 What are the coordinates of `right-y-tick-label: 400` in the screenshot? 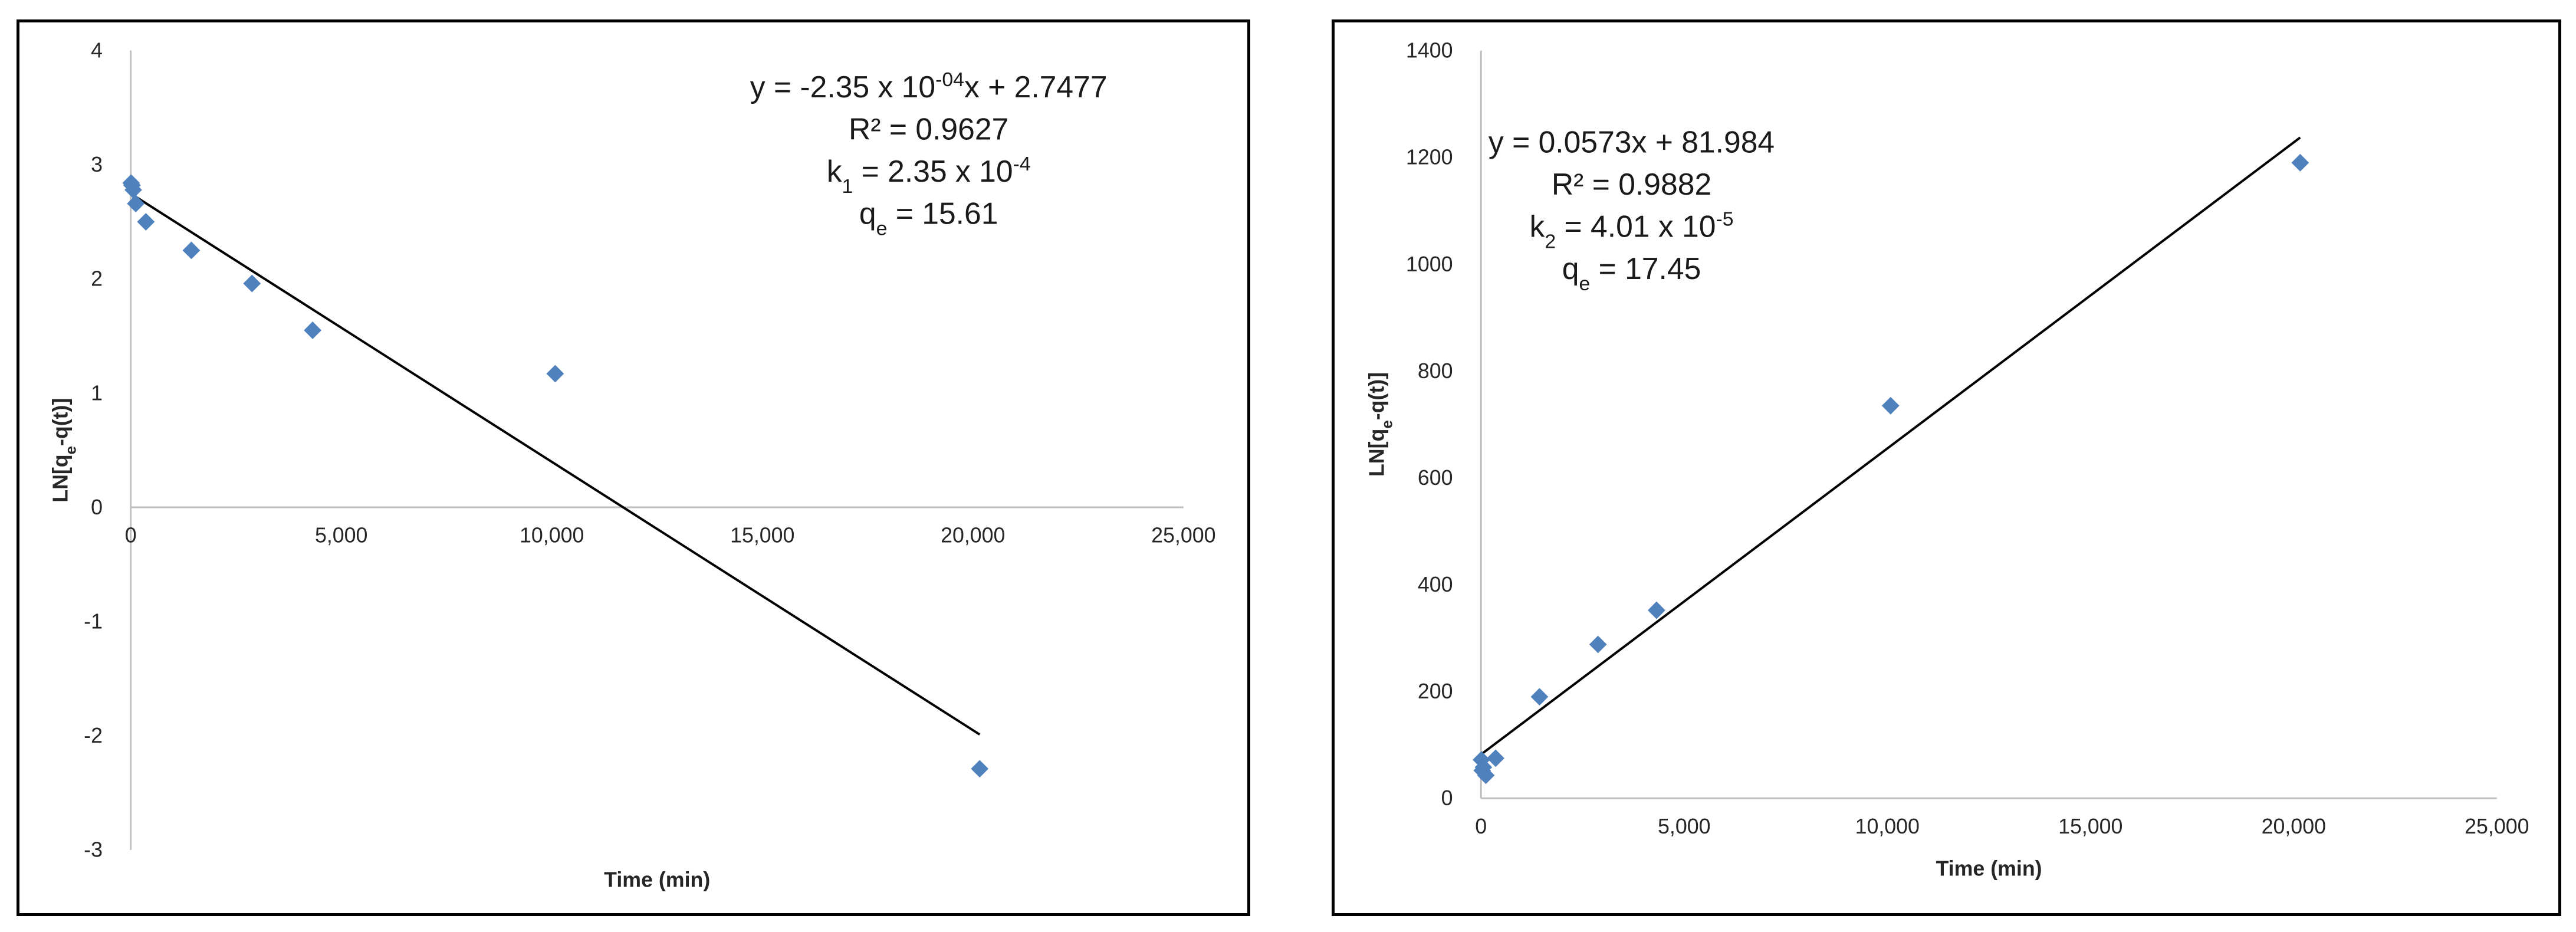 It's located at (1435, 584).